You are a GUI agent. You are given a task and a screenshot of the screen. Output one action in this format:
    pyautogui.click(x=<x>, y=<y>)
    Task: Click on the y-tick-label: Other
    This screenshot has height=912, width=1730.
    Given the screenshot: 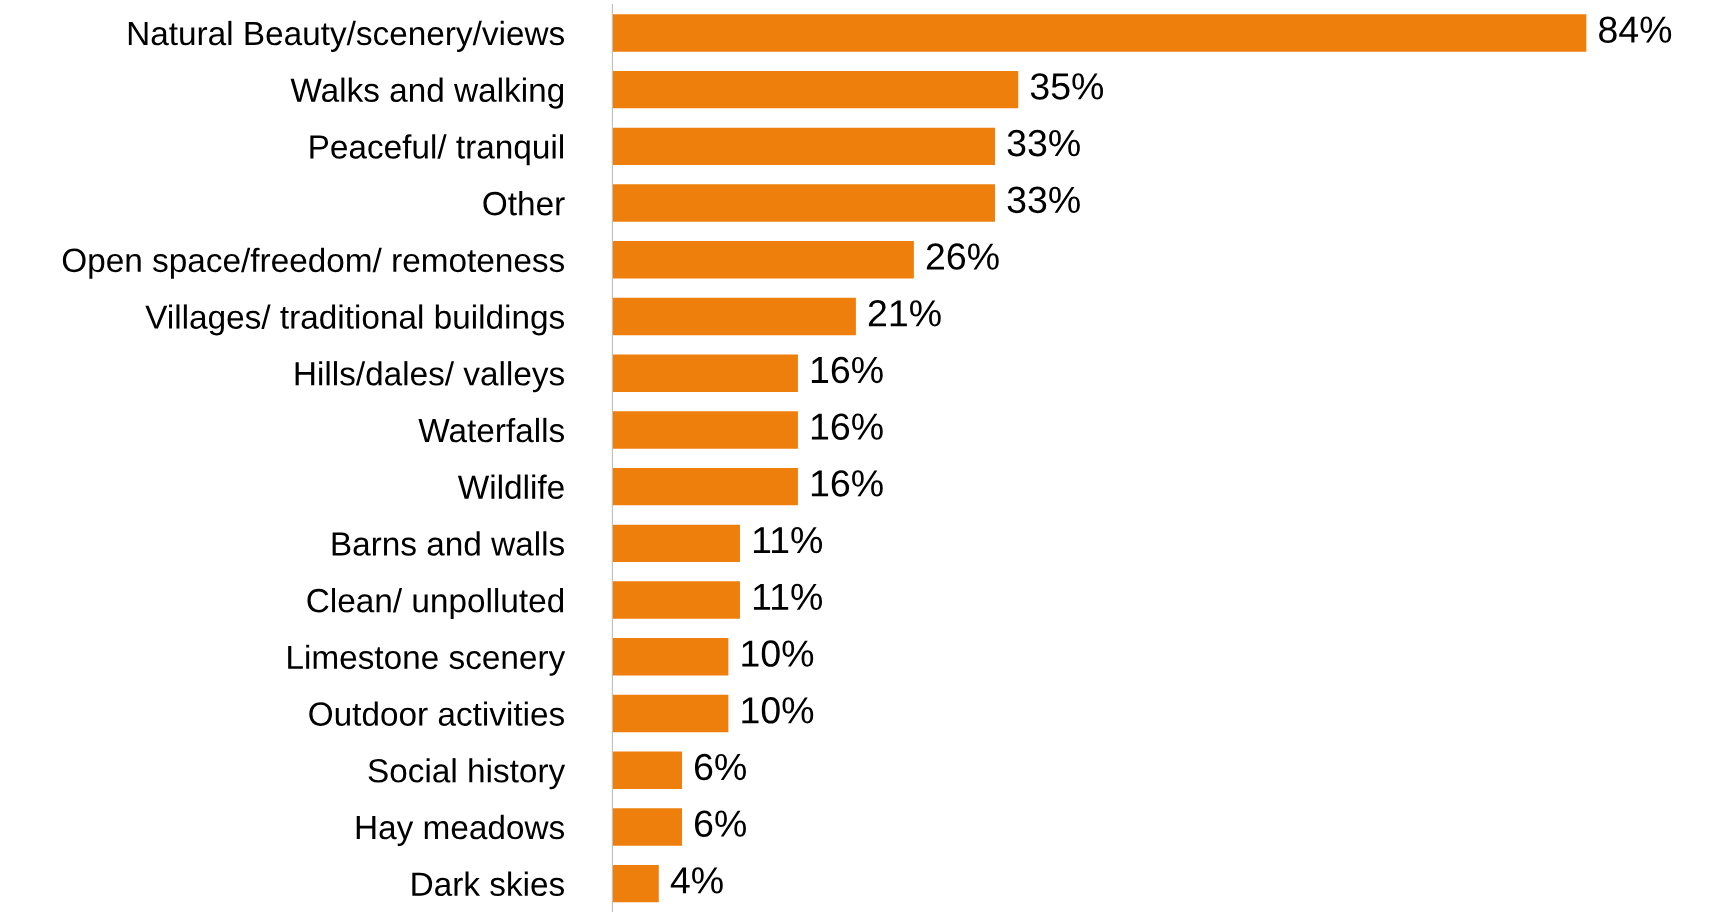 What is the action you would take?
    pyautogui.click(x=524, y=203)
    